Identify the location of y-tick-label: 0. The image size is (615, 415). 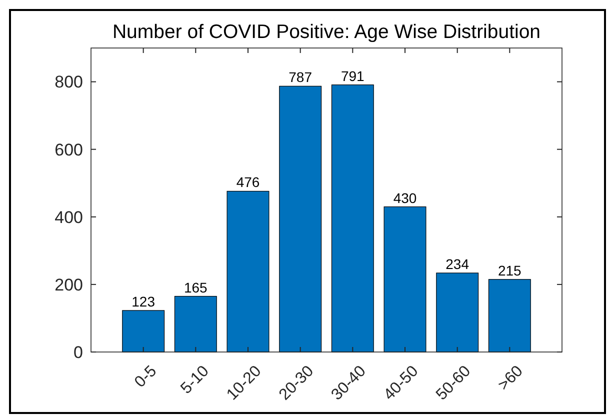
(78, 352).